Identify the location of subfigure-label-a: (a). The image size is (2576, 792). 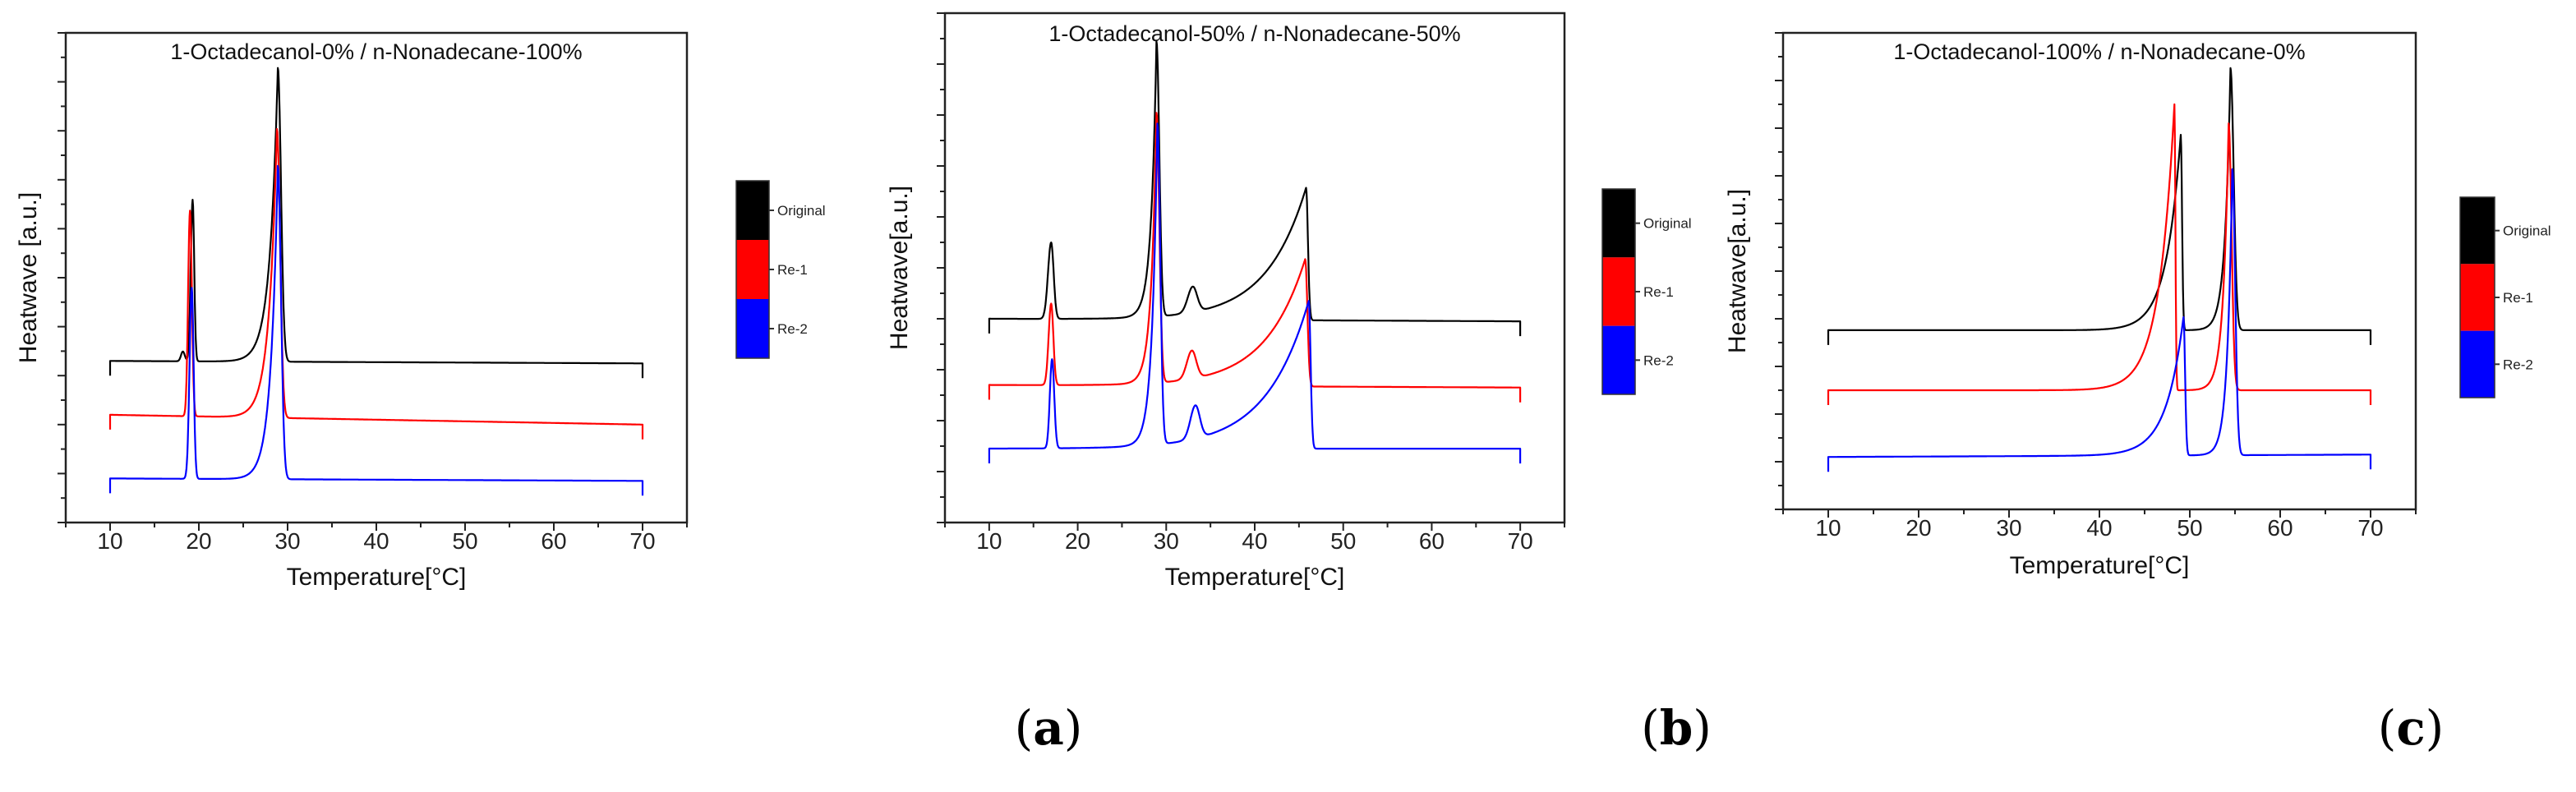
(1048, 728).